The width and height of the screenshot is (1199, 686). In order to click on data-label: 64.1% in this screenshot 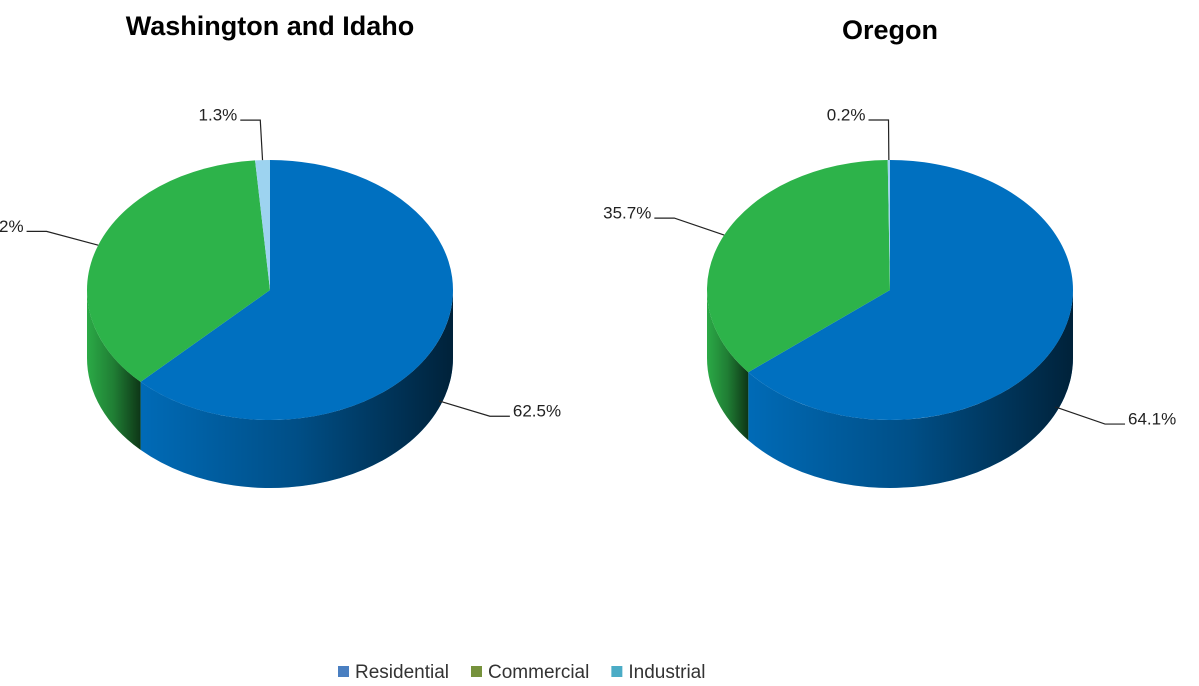, I will do `click(1152, 419)`.